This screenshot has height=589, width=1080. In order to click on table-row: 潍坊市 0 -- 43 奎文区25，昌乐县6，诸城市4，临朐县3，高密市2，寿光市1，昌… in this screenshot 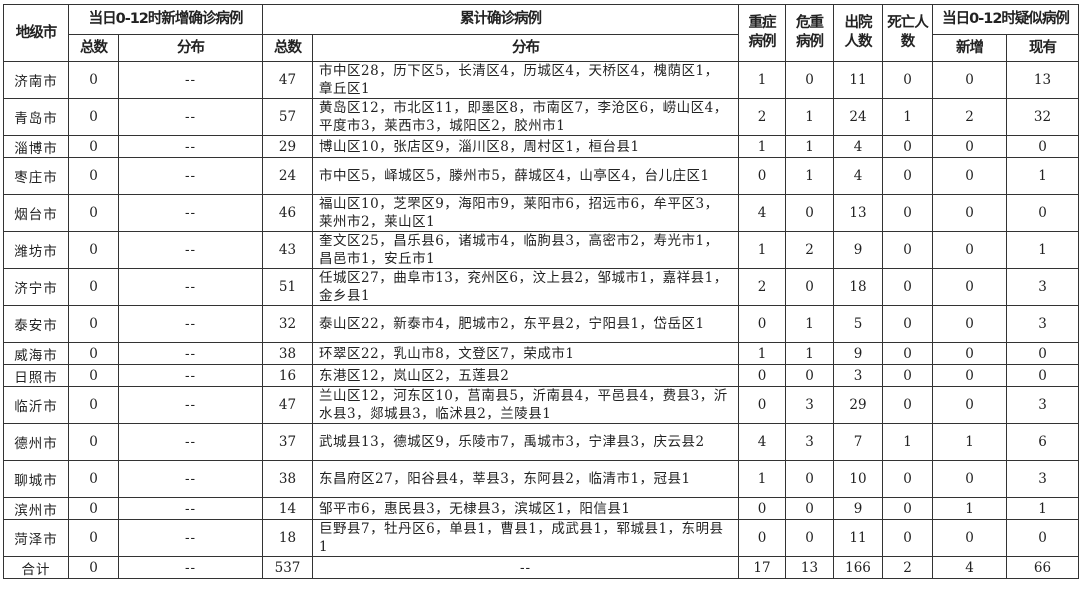, I will do `click(541, 250)`.